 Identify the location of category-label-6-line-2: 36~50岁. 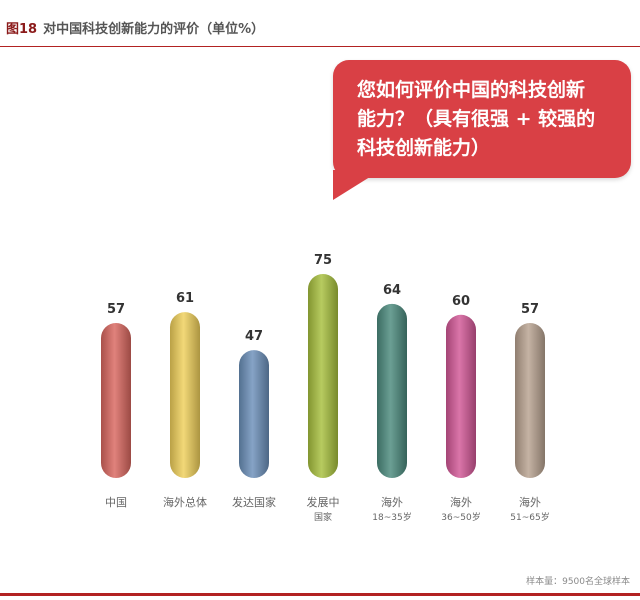
(460, 517).